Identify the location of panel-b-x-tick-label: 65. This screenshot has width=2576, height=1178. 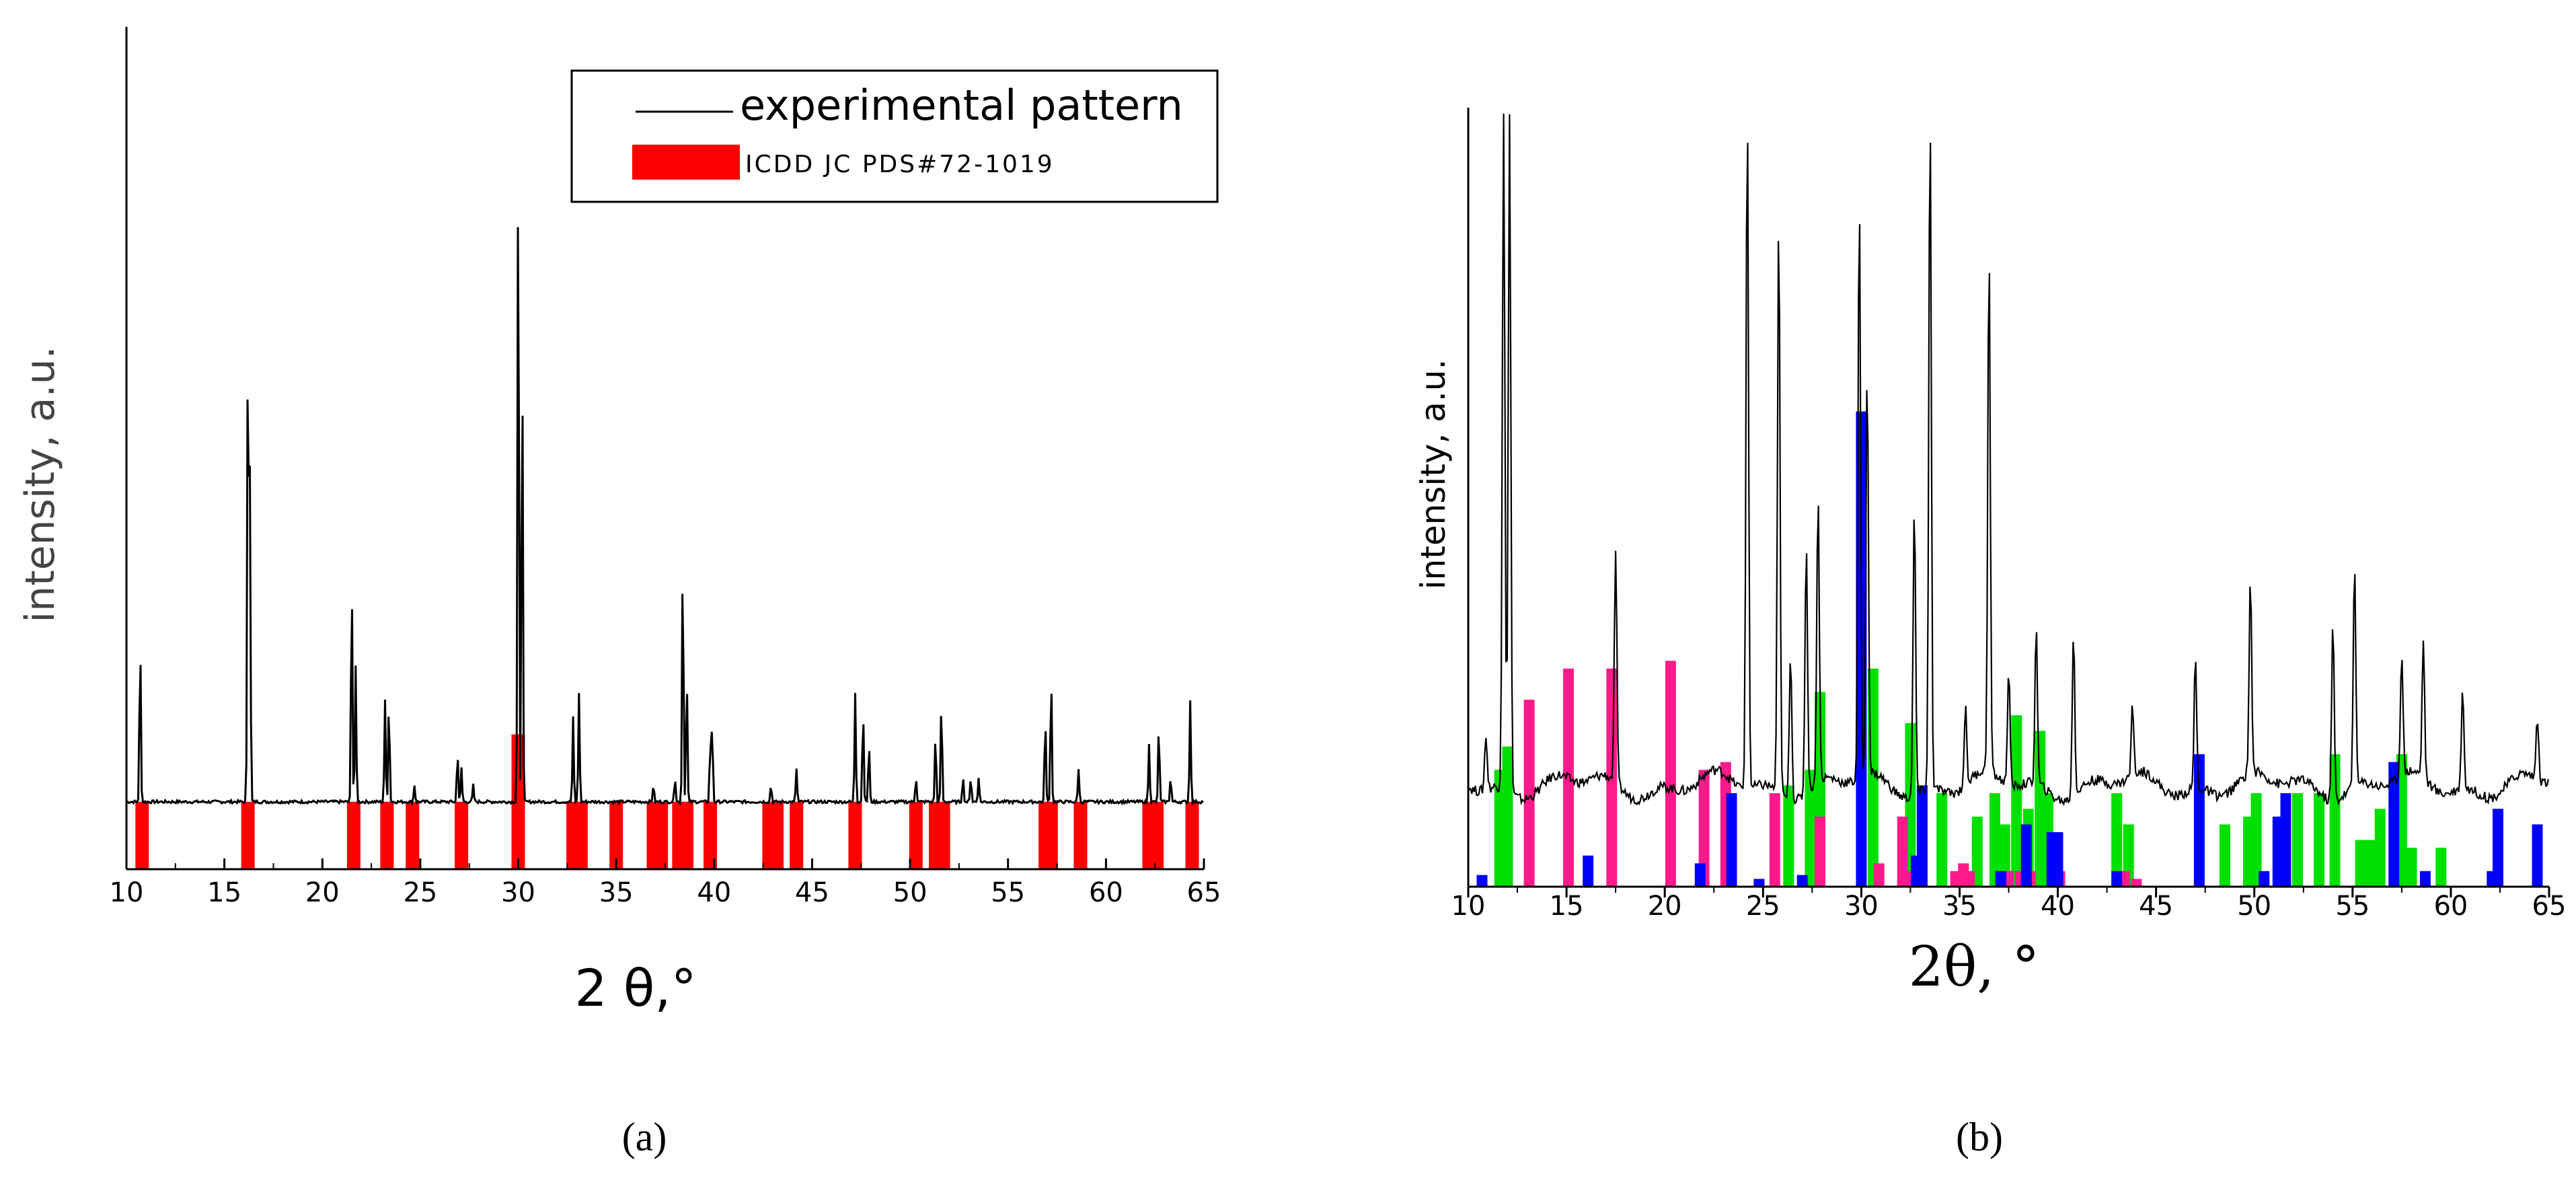
(2549, 907).